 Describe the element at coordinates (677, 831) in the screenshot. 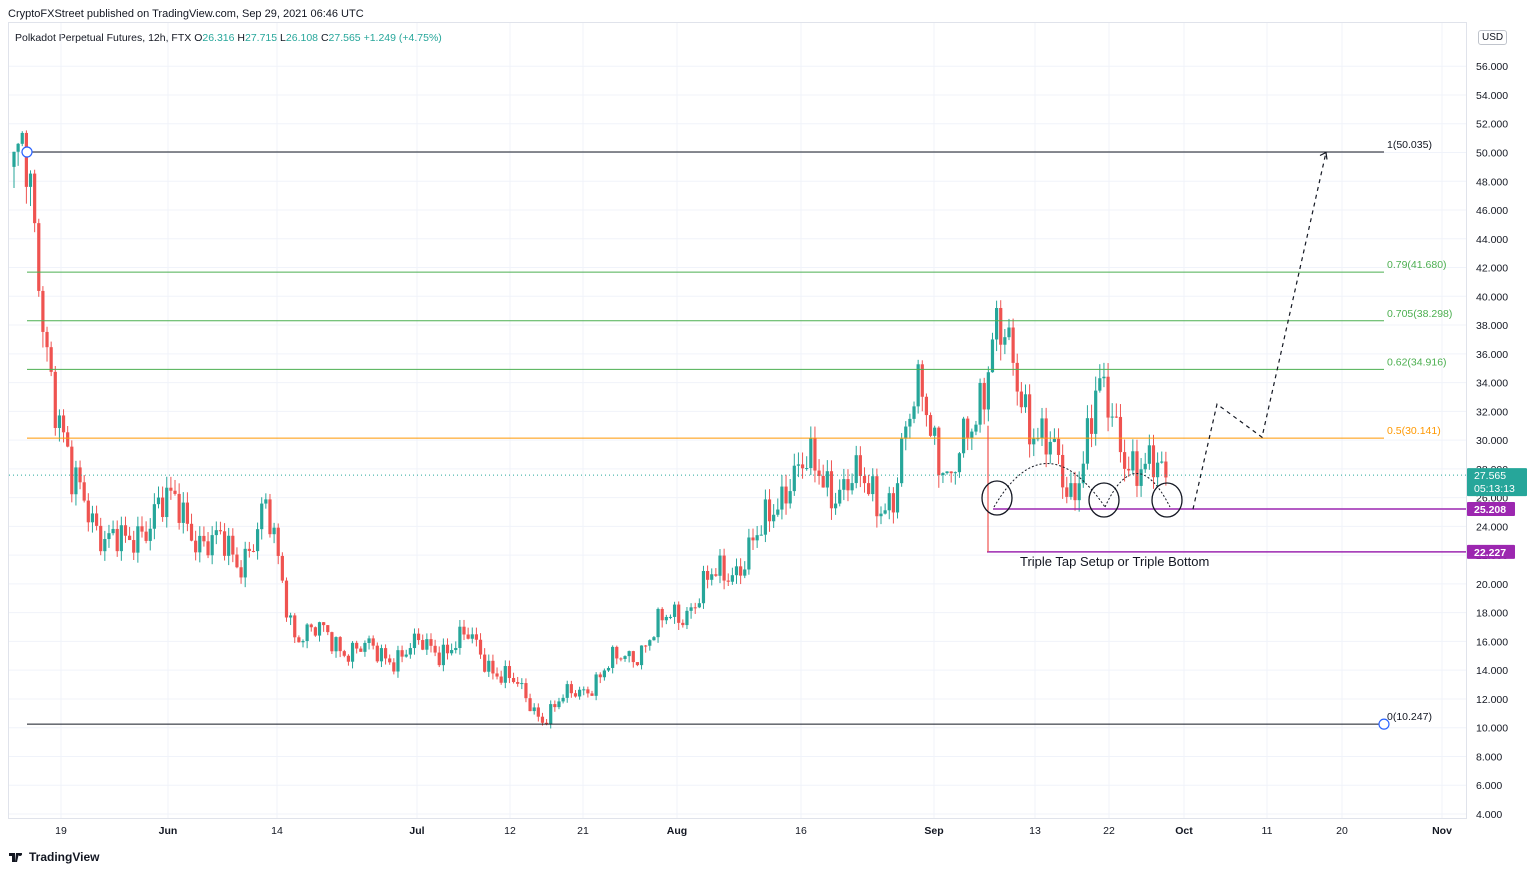

I see `x-tick-label: Aug` at that location.